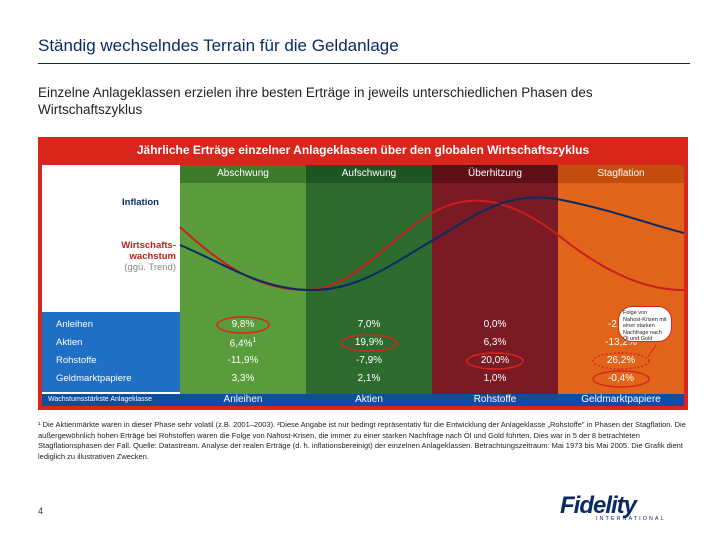 The image size is (720, 540). Describe the element at coordinates (621, 174) in the screenshot. I see `phase-header-stagflation: Stagflation` at that location.